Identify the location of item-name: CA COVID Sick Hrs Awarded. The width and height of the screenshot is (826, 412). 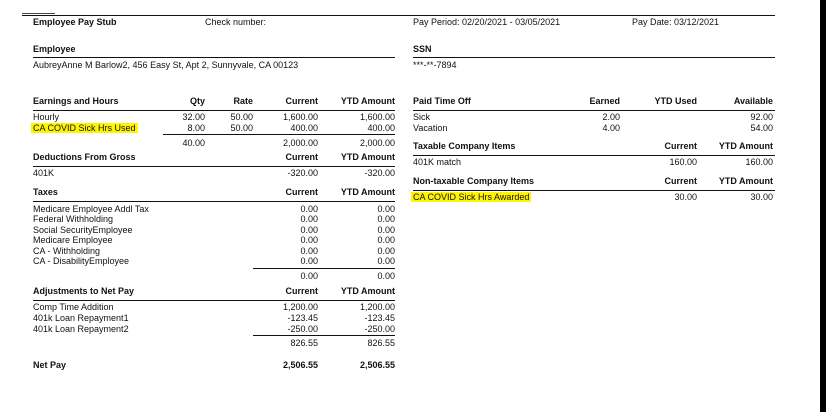
(471, 197).